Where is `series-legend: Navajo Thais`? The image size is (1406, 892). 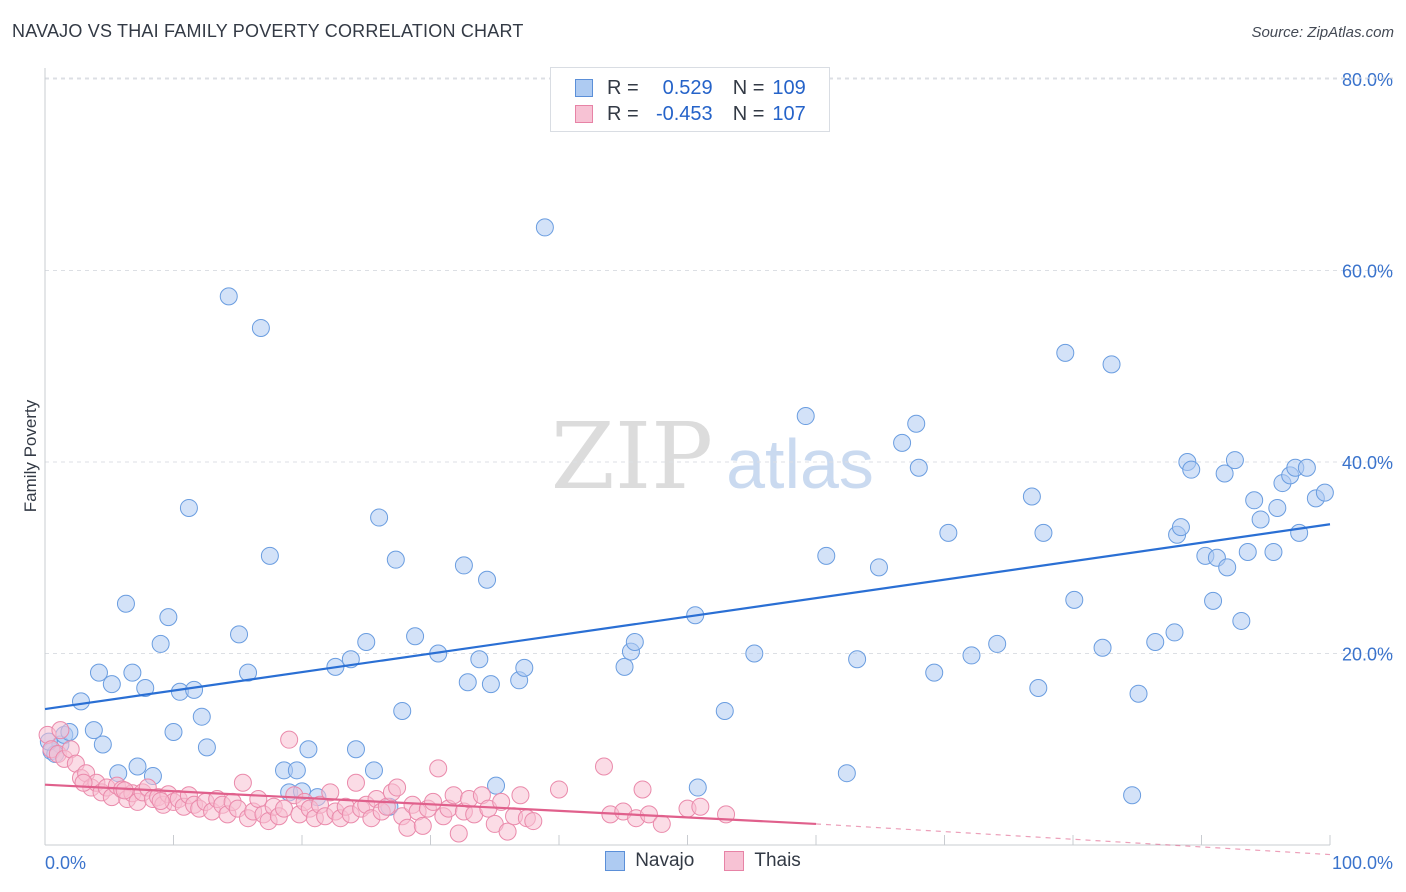
series-legend: Navajo Thais is located at coordinates (703, 861).